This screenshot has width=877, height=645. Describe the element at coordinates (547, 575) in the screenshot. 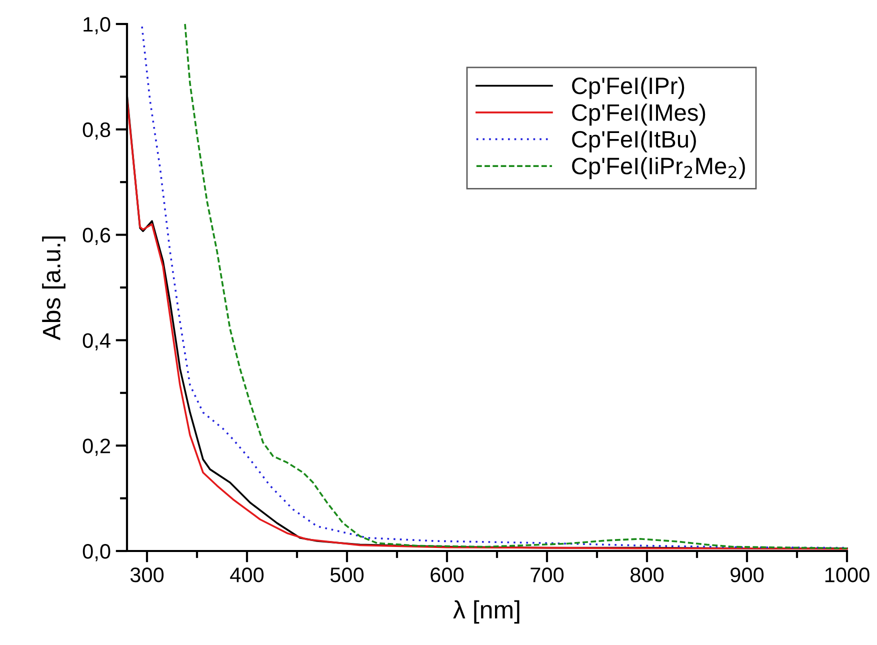

I see `x-tick-label: 700` at that location.